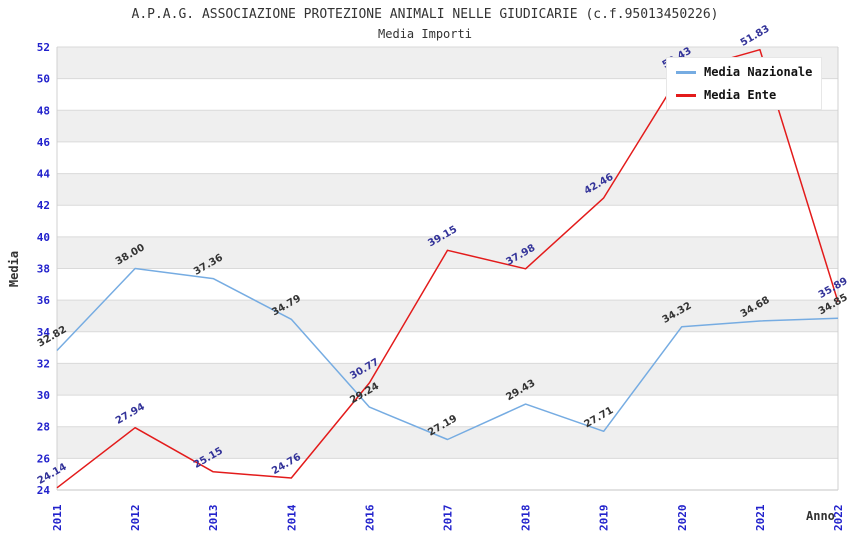 This screenshot has width=850, height=550. I want to click on y-tick-label: 26, so click(44, 458).